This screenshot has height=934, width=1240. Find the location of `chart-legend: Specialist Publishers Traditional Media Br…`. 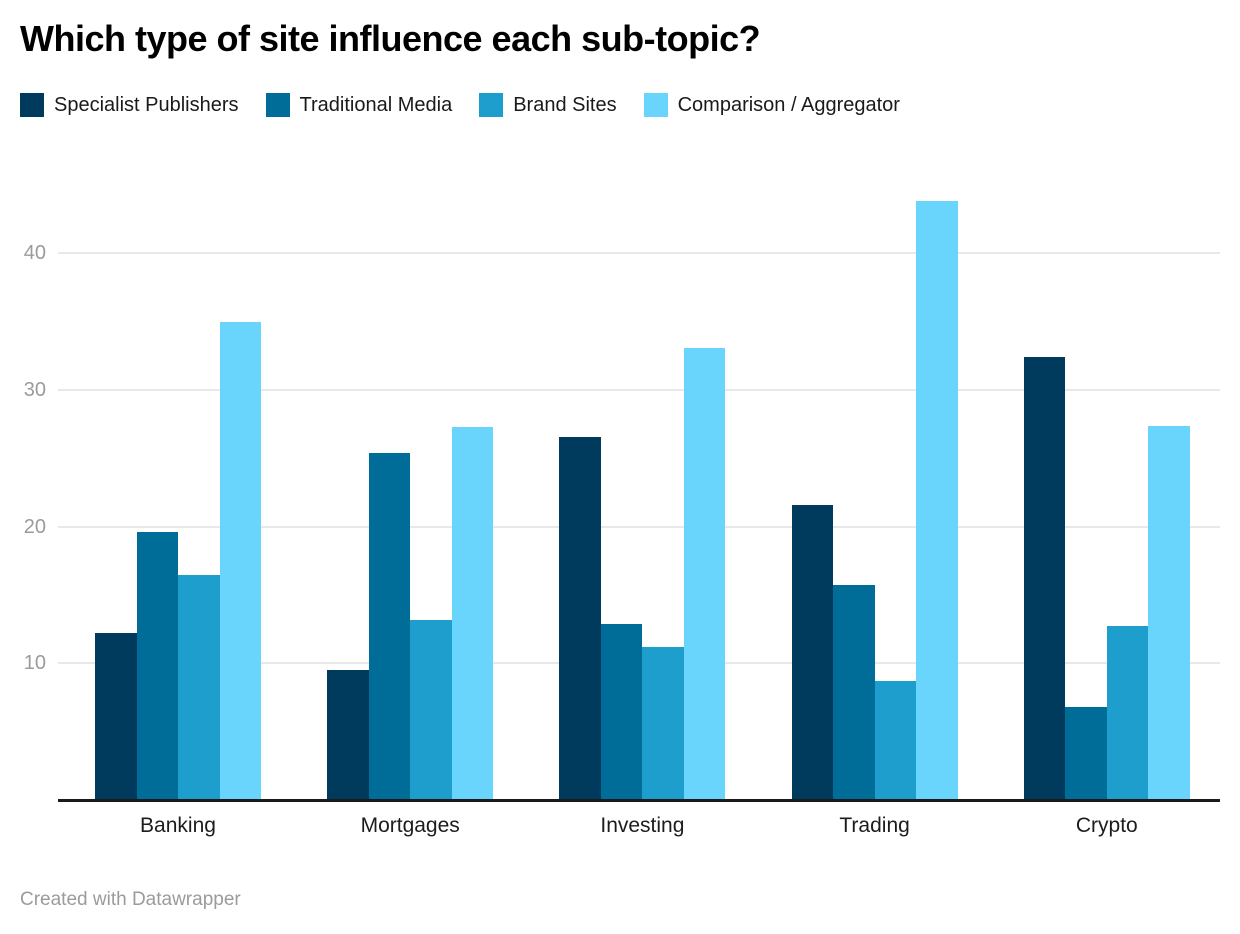

chart-legend: Specialist Publishers Traditional Media Br… is located at coordinates (460, 105).